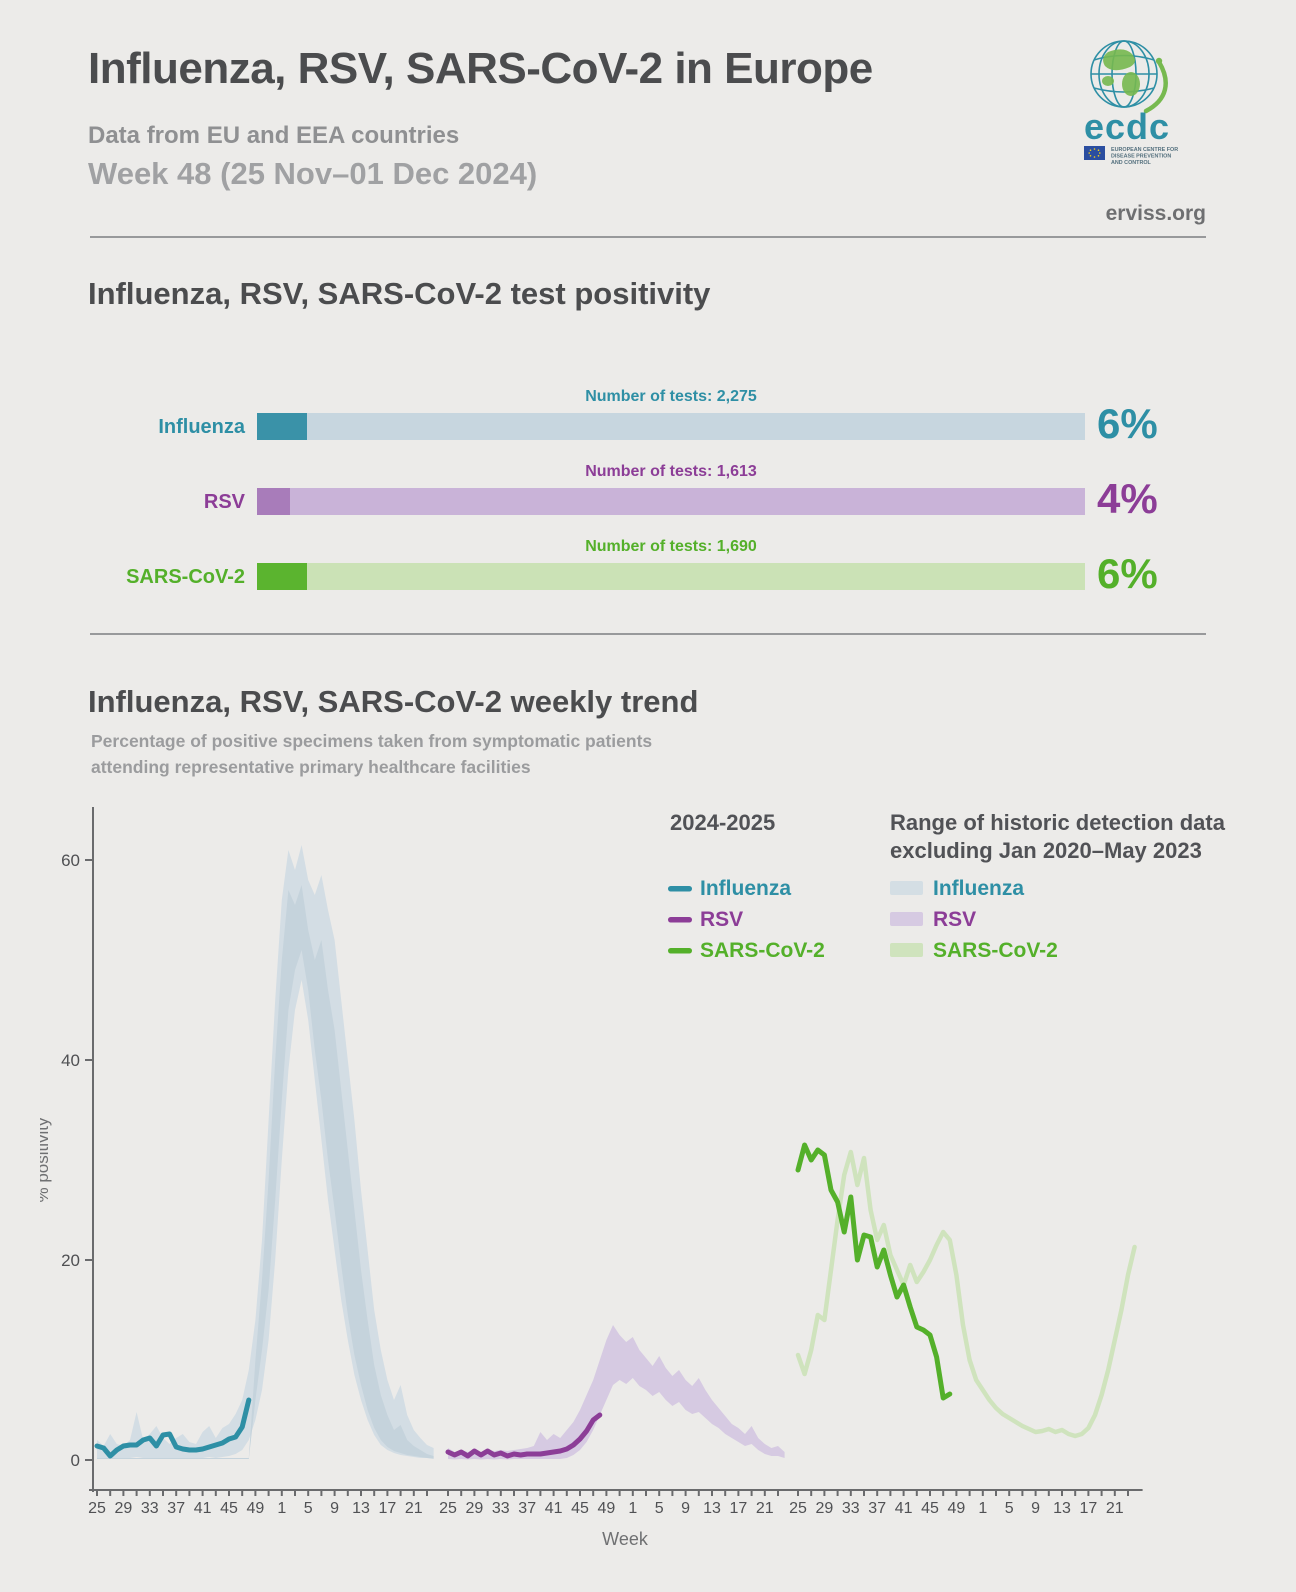 The image size is (1296, 1592). What do you see at coordinates (480, 68) in the screenshot?
I see `page-title: Influenza, RSV, SARS-CoV-2 in Europe` at bounding box center [480, 68].